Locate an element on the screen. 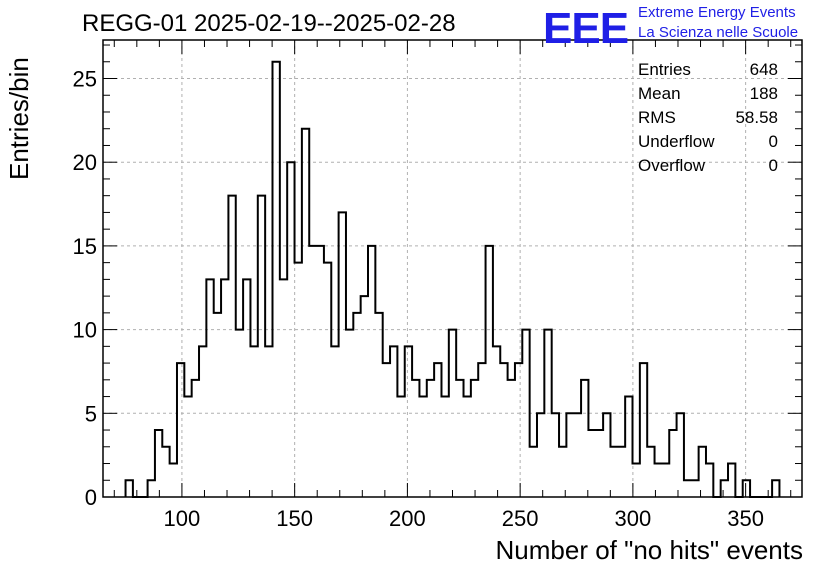 The image size is (836, 572). logo-line-2: La Scienza nelle Scuole is located at coordinates (718, 32).